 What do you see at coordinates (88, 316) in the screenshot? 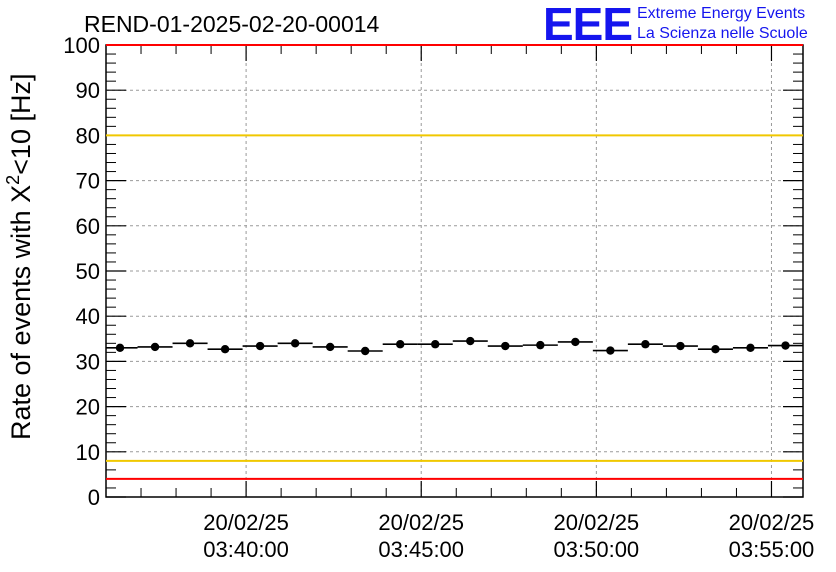
I see `y-tick-label: 40` at bounding box center [88, 316].